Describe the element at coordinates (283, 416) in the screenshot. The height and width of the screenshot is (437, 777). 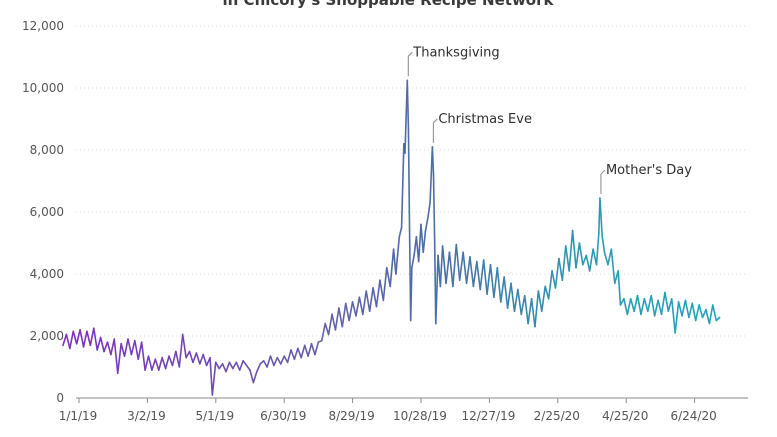
I see `x-tick-label: 6/30/19` at that location.